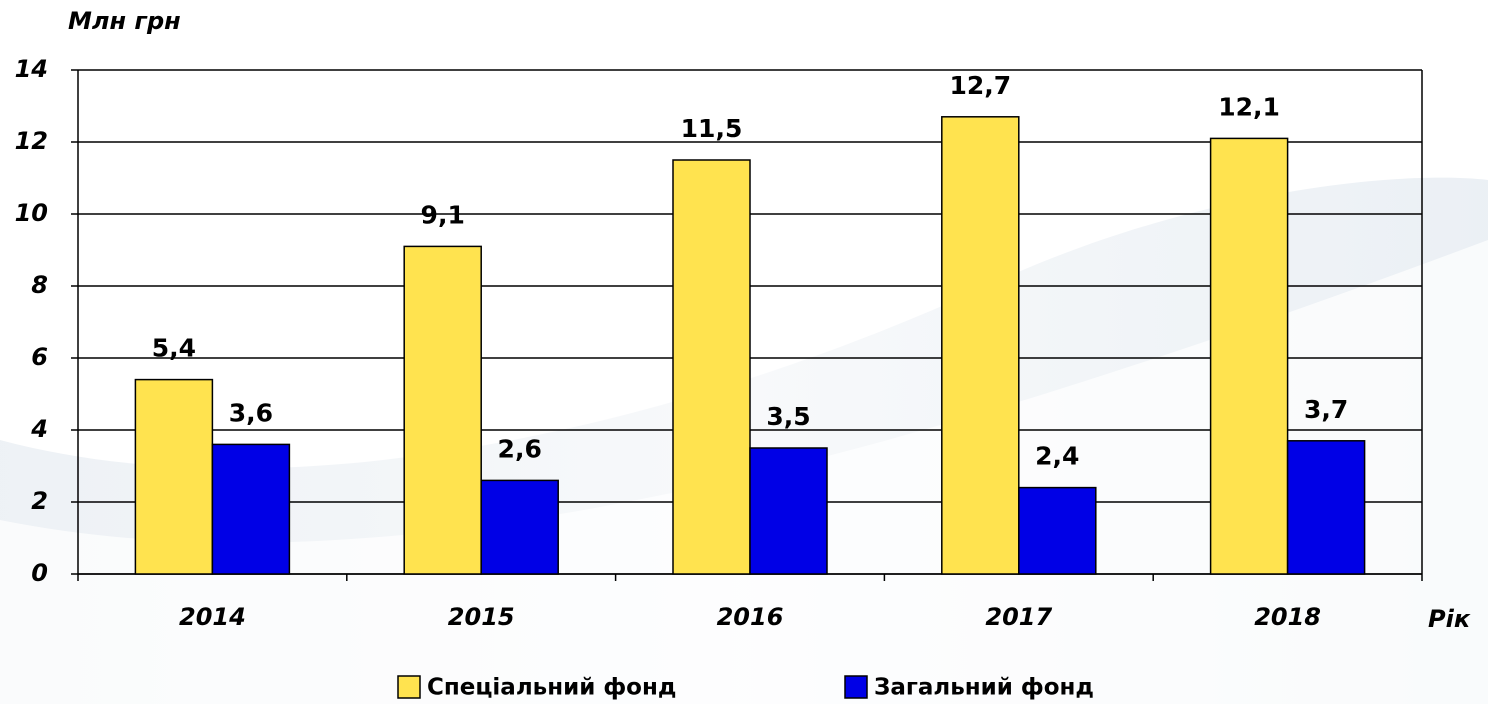  Describe the element at coordinates (1449, 619) in the screenshot. I see `x-axis-label: Рік` at that location.